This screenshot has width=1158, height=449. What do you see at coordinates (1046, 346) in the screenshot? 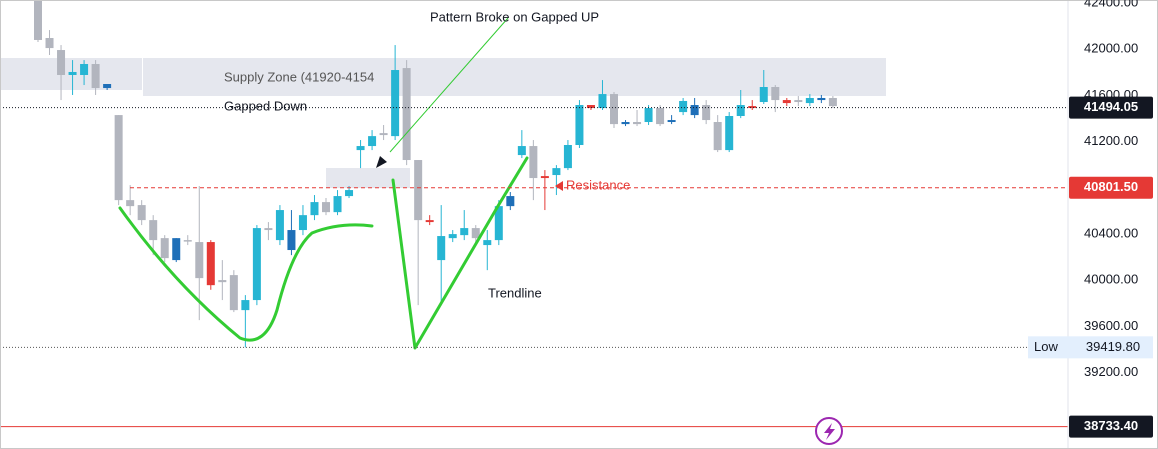
I see `low-label-name: Low` at bounding box center [1046, 346].